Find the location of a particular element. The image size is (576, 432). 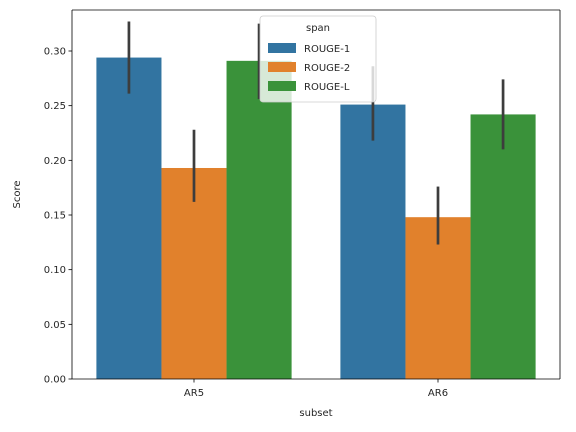

y-tick-label: 0.00 is located at coordinates (55, 380).